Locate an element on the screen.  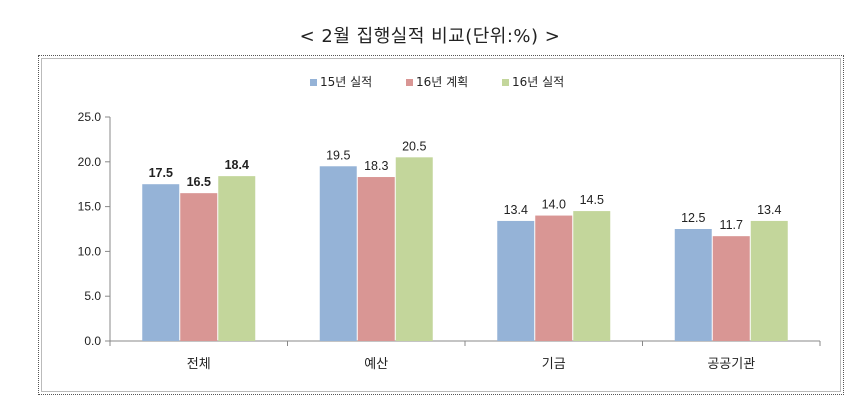
y-tick-label: 10.0 is located at coordinates (90, 251).